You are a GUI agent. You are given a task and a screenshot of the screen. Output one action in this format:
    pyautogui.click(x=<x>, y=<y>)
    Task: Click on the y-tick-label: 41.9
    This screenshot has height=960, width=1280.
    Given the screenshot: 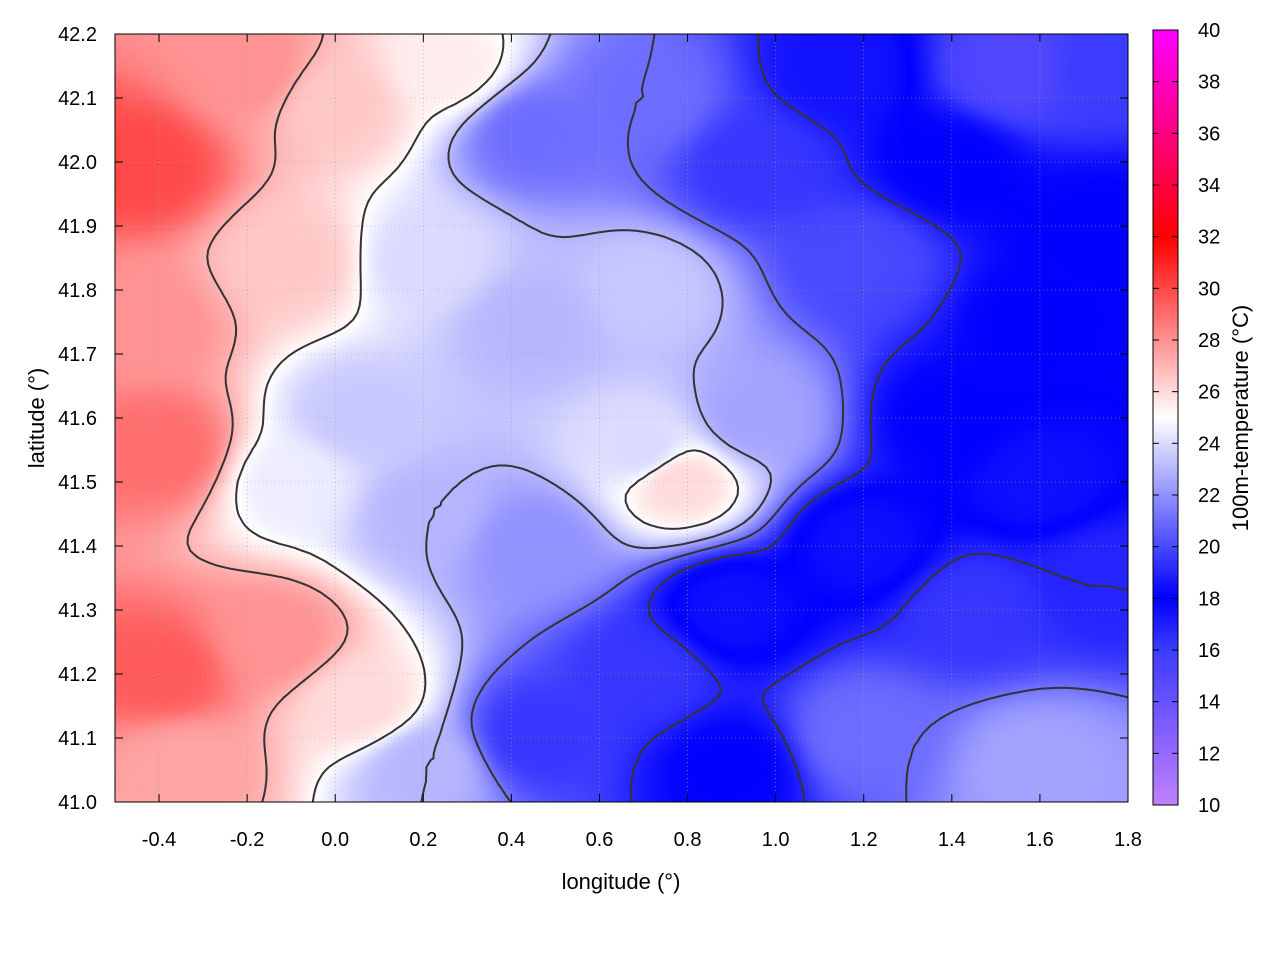 What is the action you would take?
    pyautogui.click(x=77, y=227)
    